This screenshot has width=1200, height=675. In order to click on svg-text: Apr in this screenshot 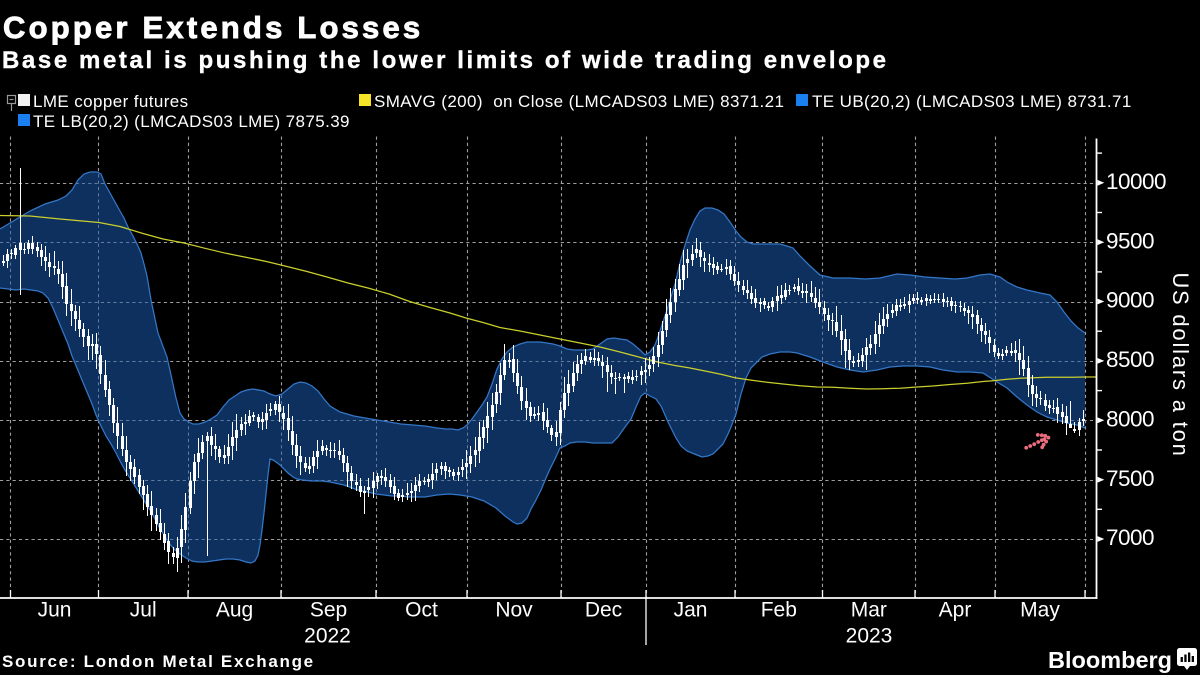, I will do `click(955, 610)`.